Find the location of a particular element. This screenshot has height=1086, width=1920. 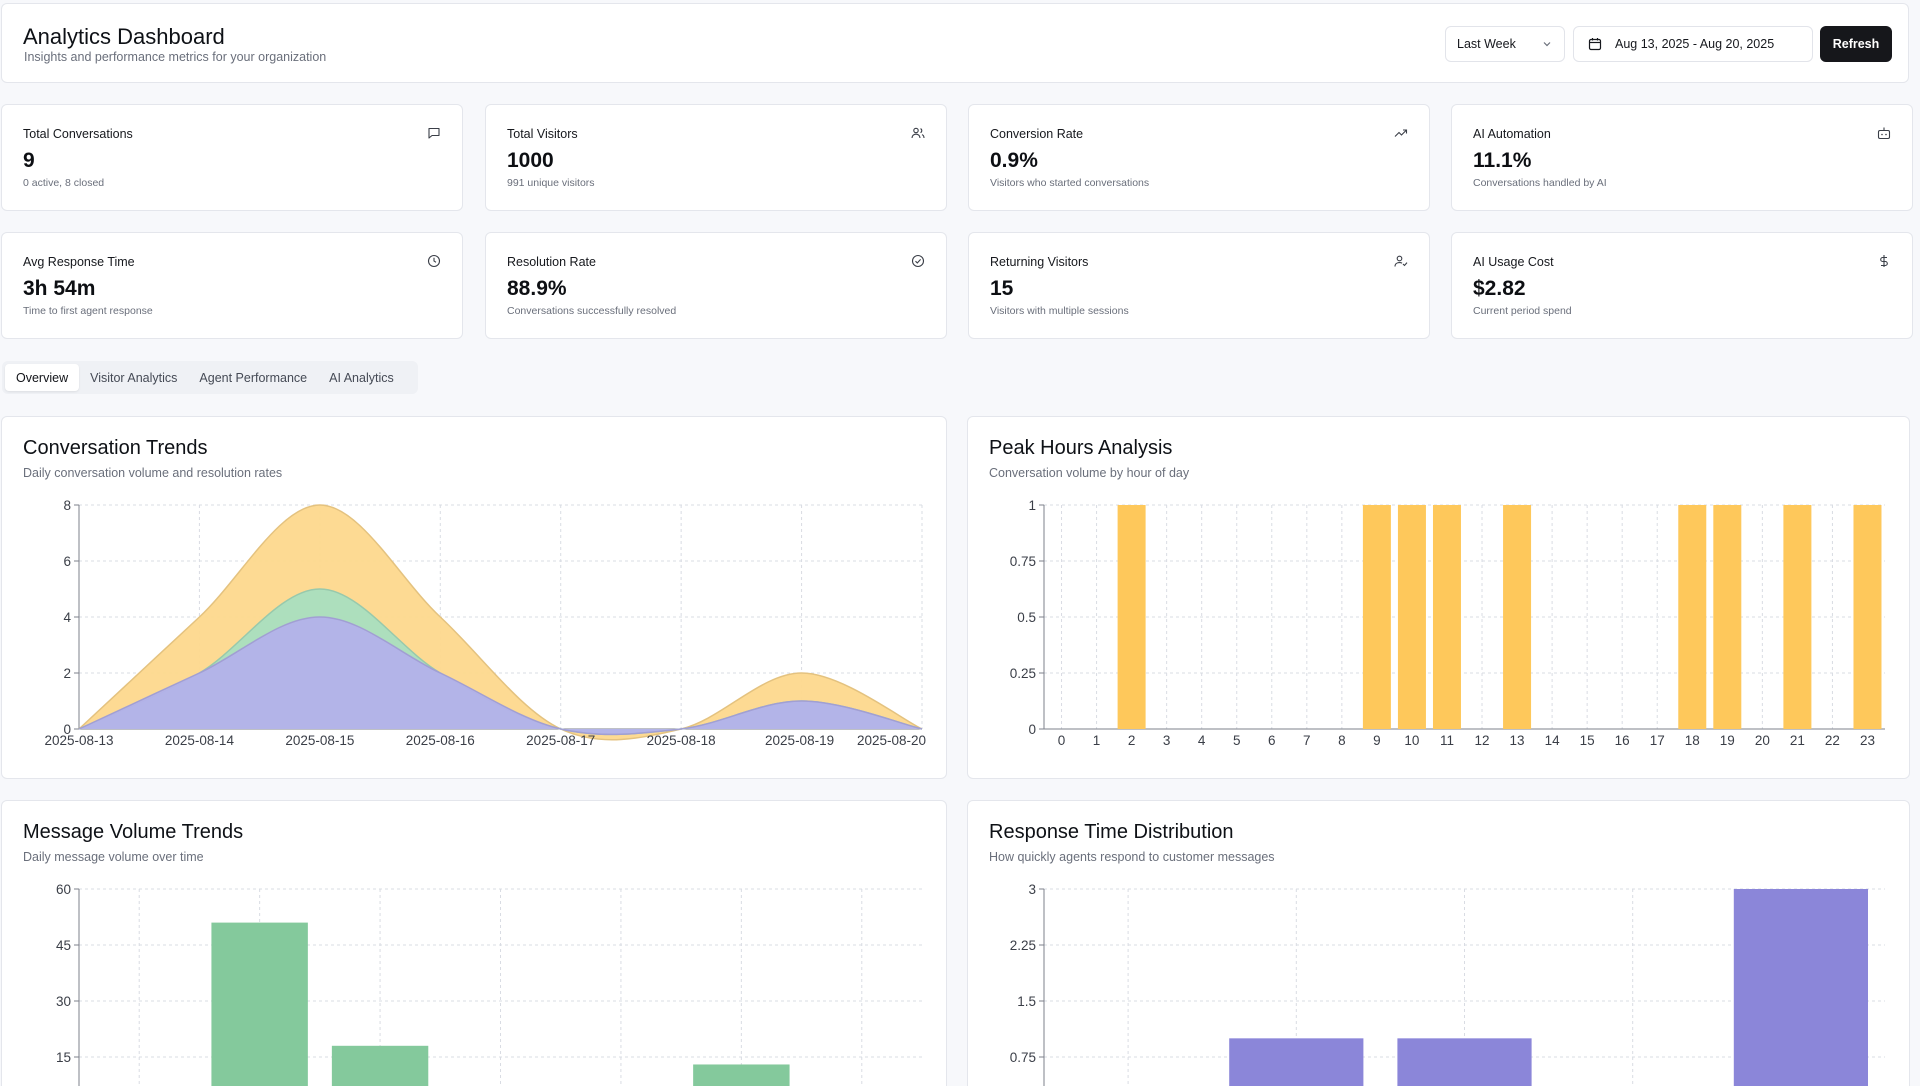

stat-value: 88.9% is located at coordinates (537, 288).